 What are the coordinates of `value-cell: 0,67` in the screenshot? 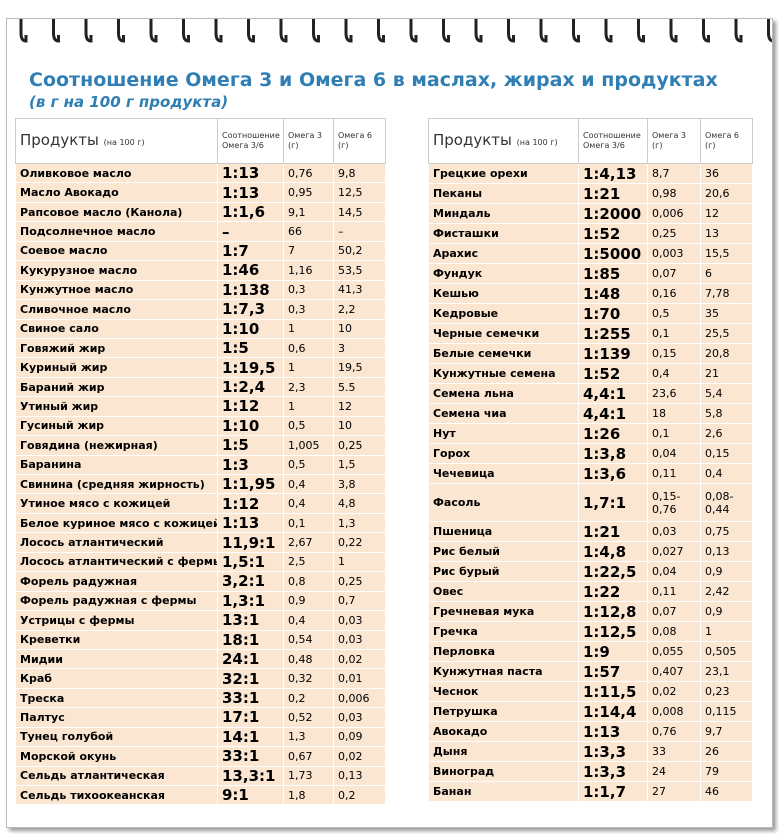 It's located at (308, 756).